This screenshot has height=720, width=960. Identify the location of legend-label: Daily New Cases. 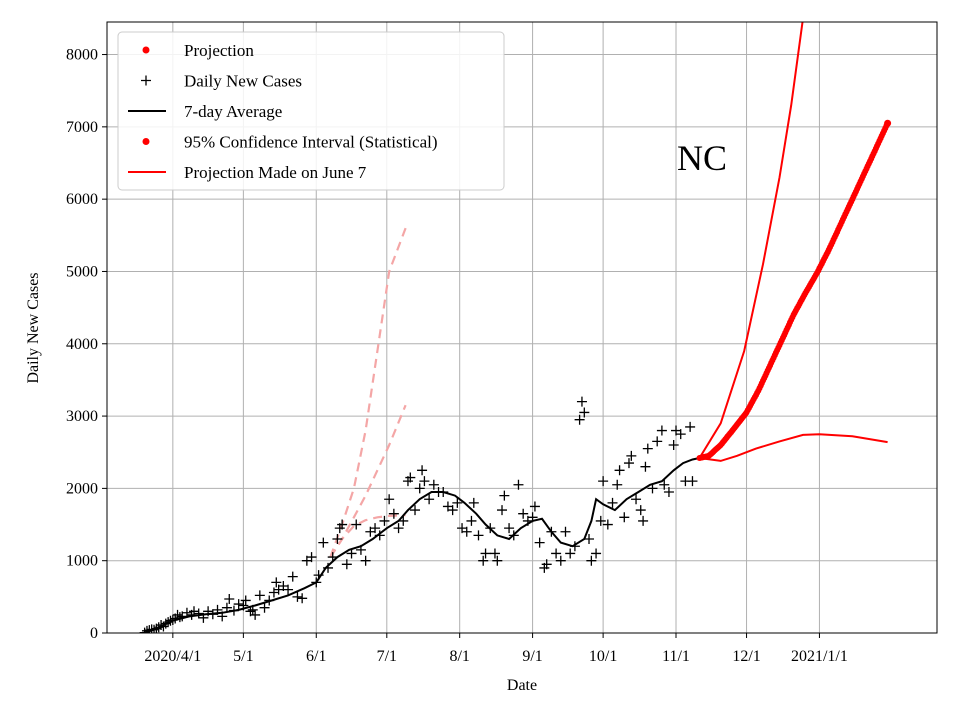
(243, 81).